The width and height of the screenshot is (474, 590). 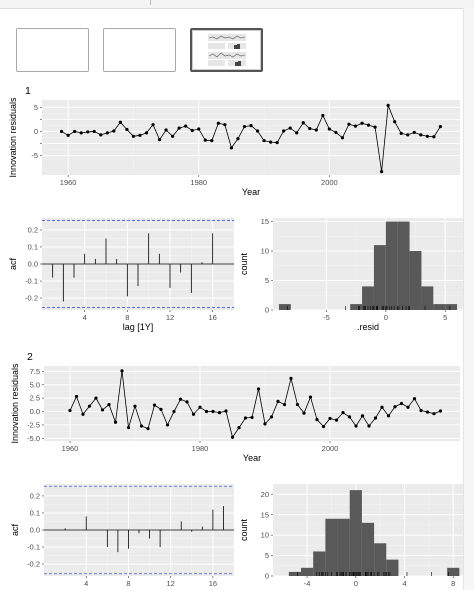 What do you see at coordinates (198, 182) in the screenshot?
I see `x-tick-label: 1980` at bounding box center [198, 182].